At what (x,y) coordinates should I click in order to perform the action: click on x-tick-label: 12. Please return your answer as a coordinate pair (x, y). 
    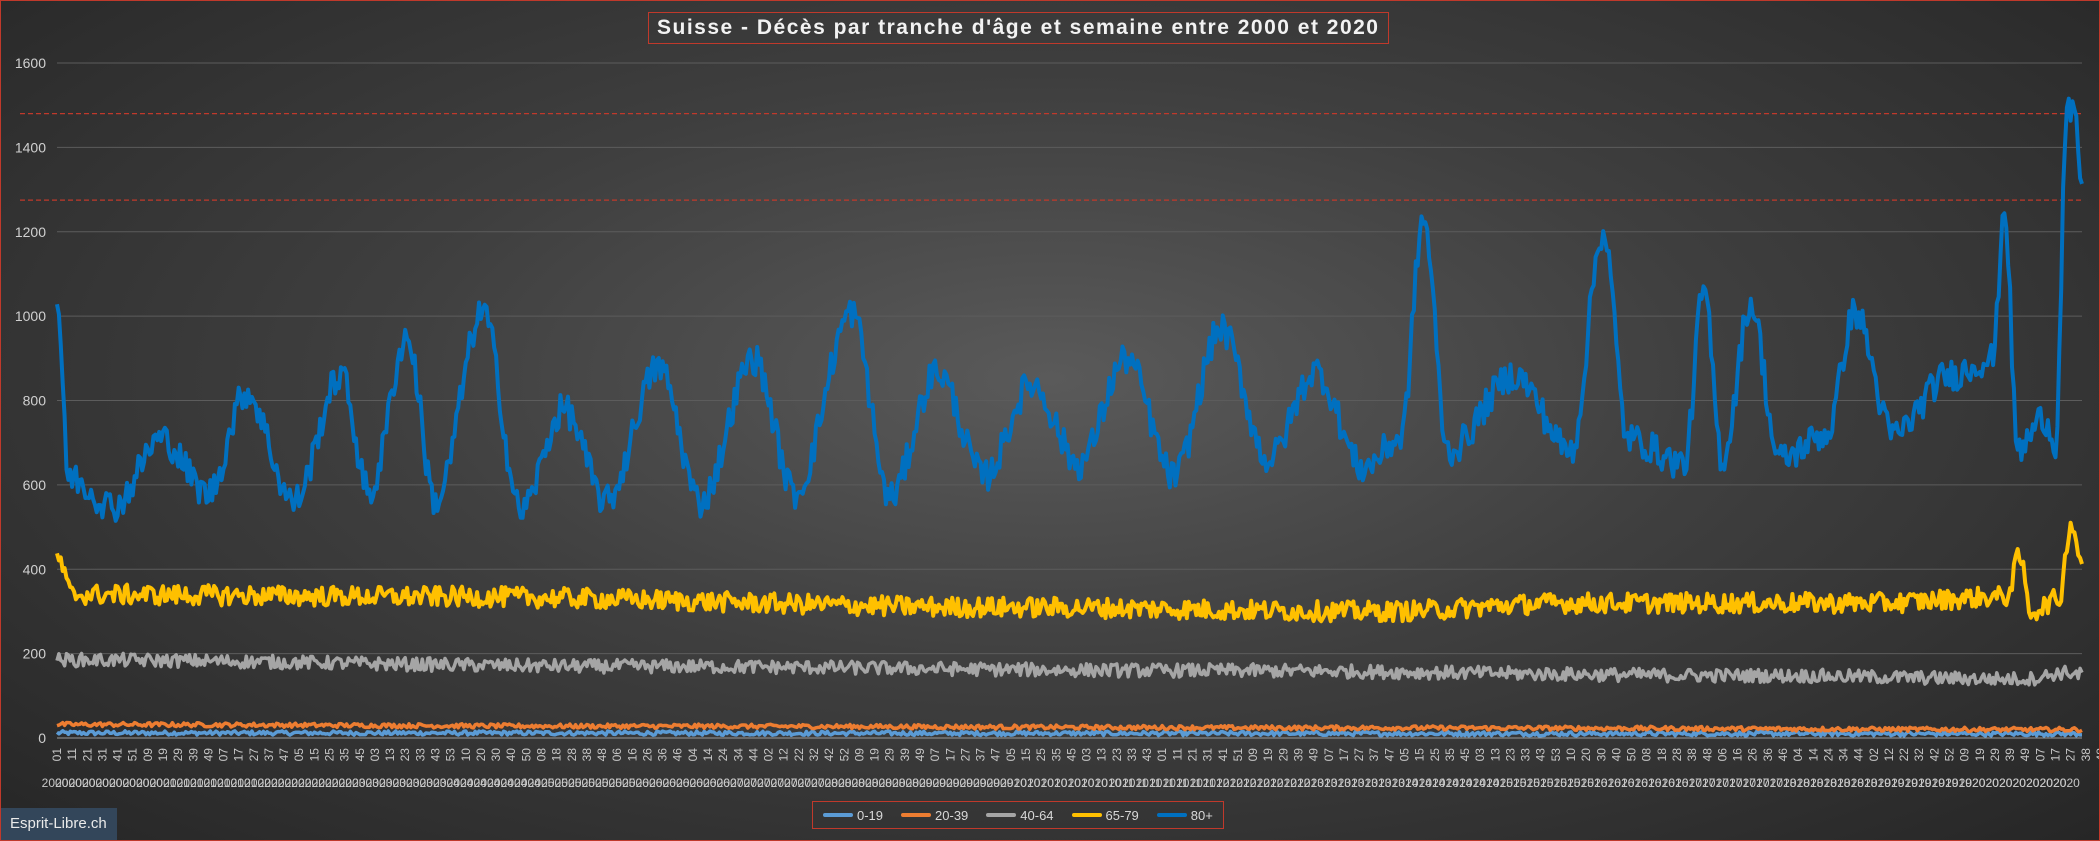
    Looking at the image, I should click on (1889, 755).